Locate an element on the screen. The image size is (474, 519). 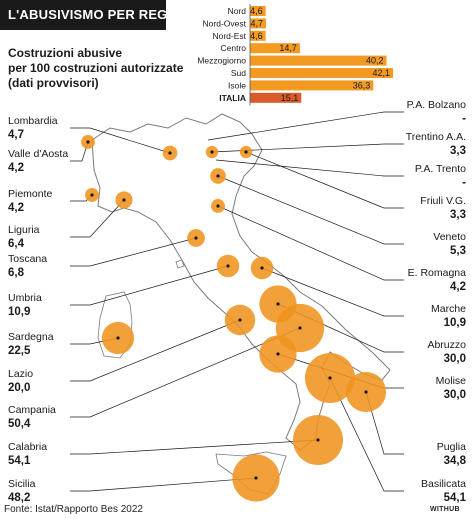
region-name-lombardia: Lombardia is located at coordinates (33, 121).